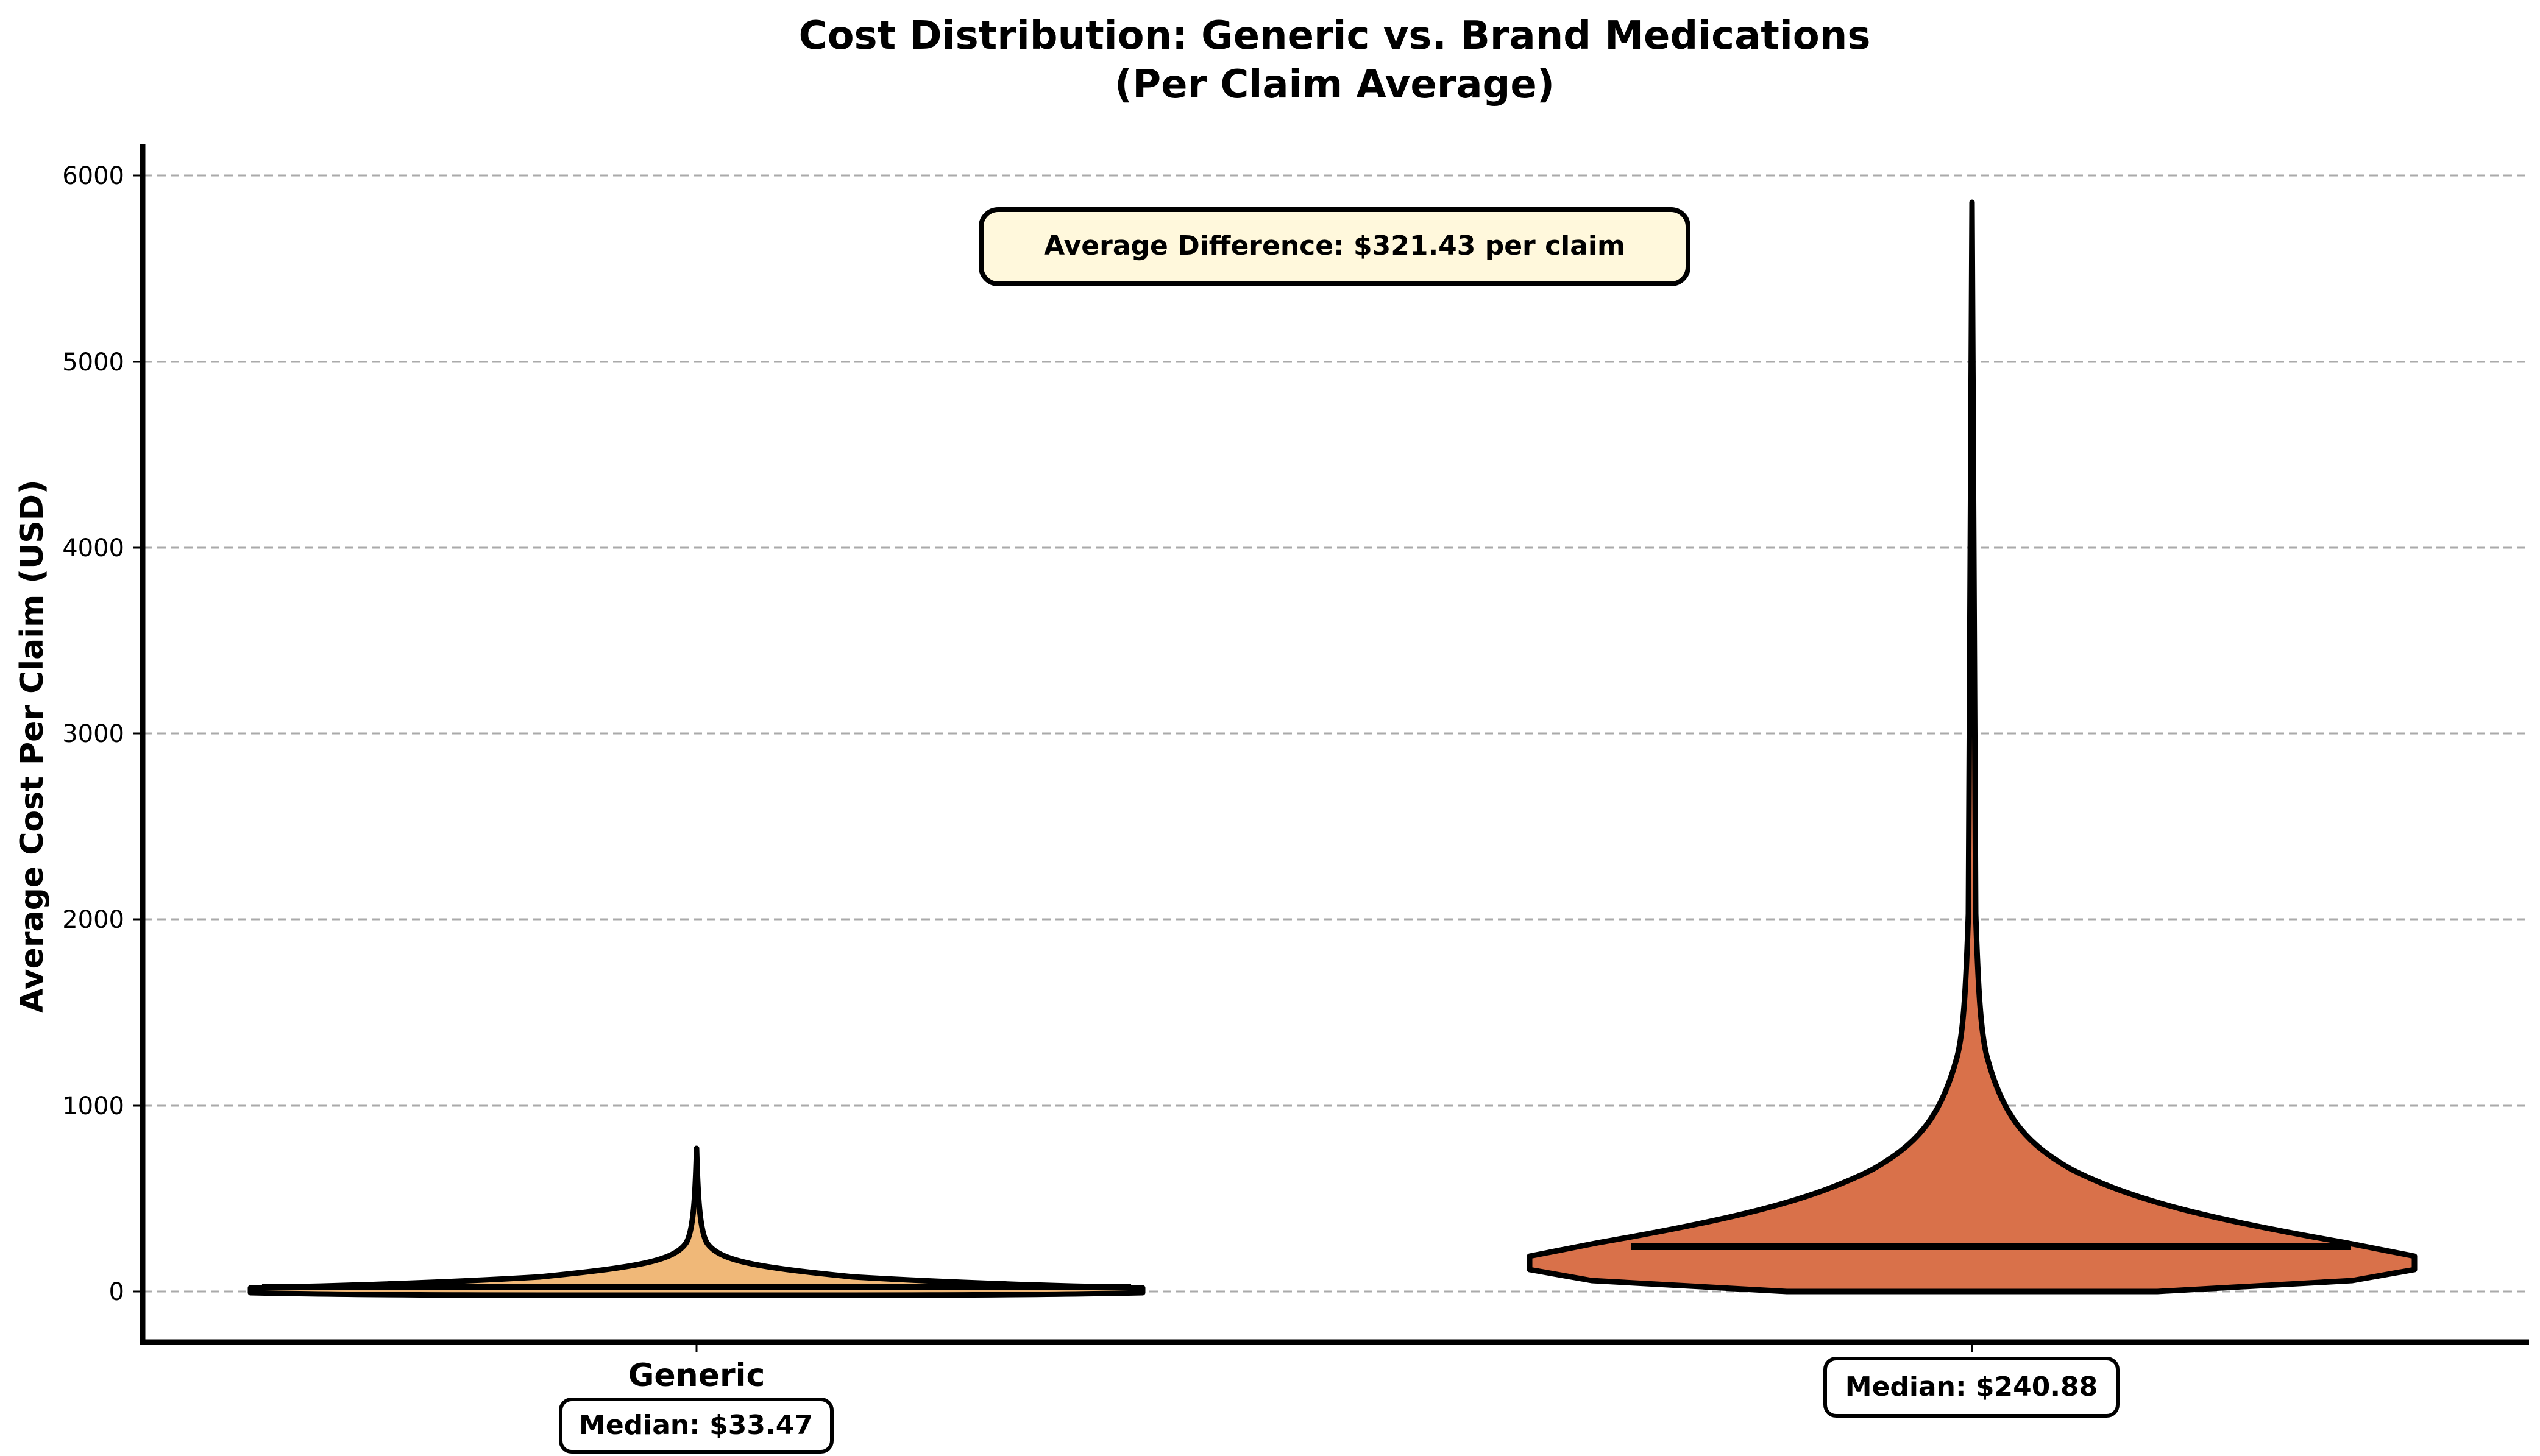 This screenshot has width=2540, height=1456. What do you see at coordinates (697, 1221) in the screenshot?
I see `violin-generic` at bounding box center [697, 1221].